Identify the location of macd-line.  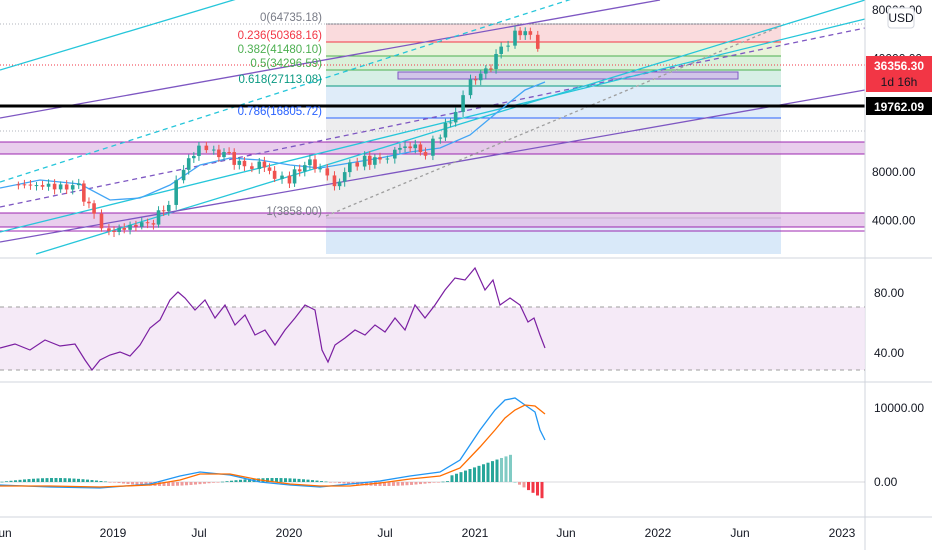
(273, 443).